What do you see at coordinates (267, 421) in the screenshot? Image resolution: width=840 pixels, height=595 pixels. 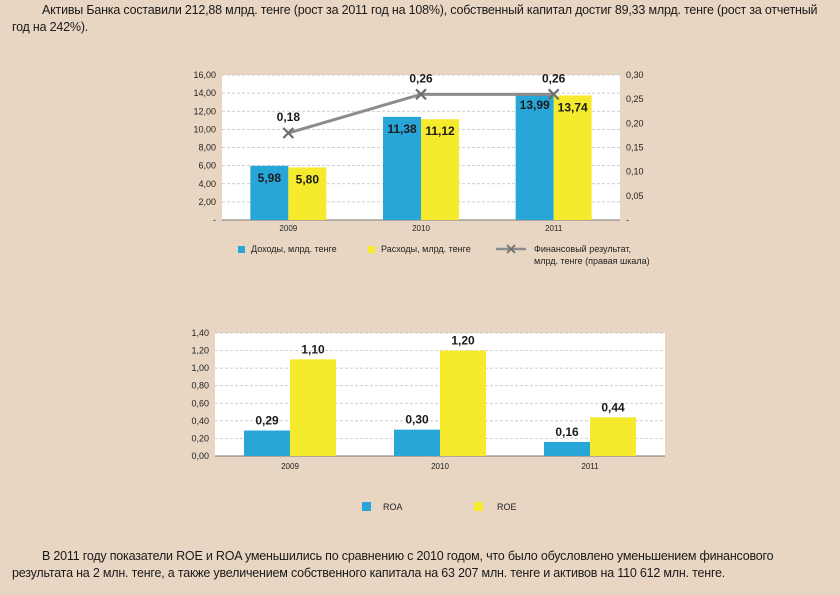 I see `data-label: 0,29` at bounding box center [267, 421].